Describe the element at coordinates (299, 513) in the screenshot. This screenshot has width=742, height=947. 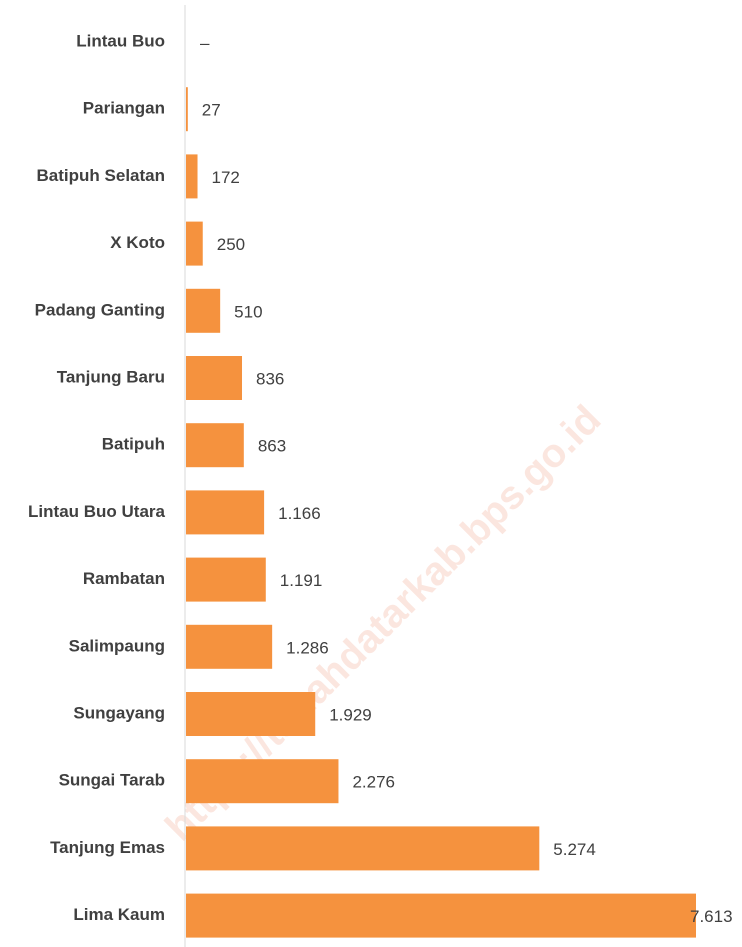
I see `value-label: 1.166` at that location.